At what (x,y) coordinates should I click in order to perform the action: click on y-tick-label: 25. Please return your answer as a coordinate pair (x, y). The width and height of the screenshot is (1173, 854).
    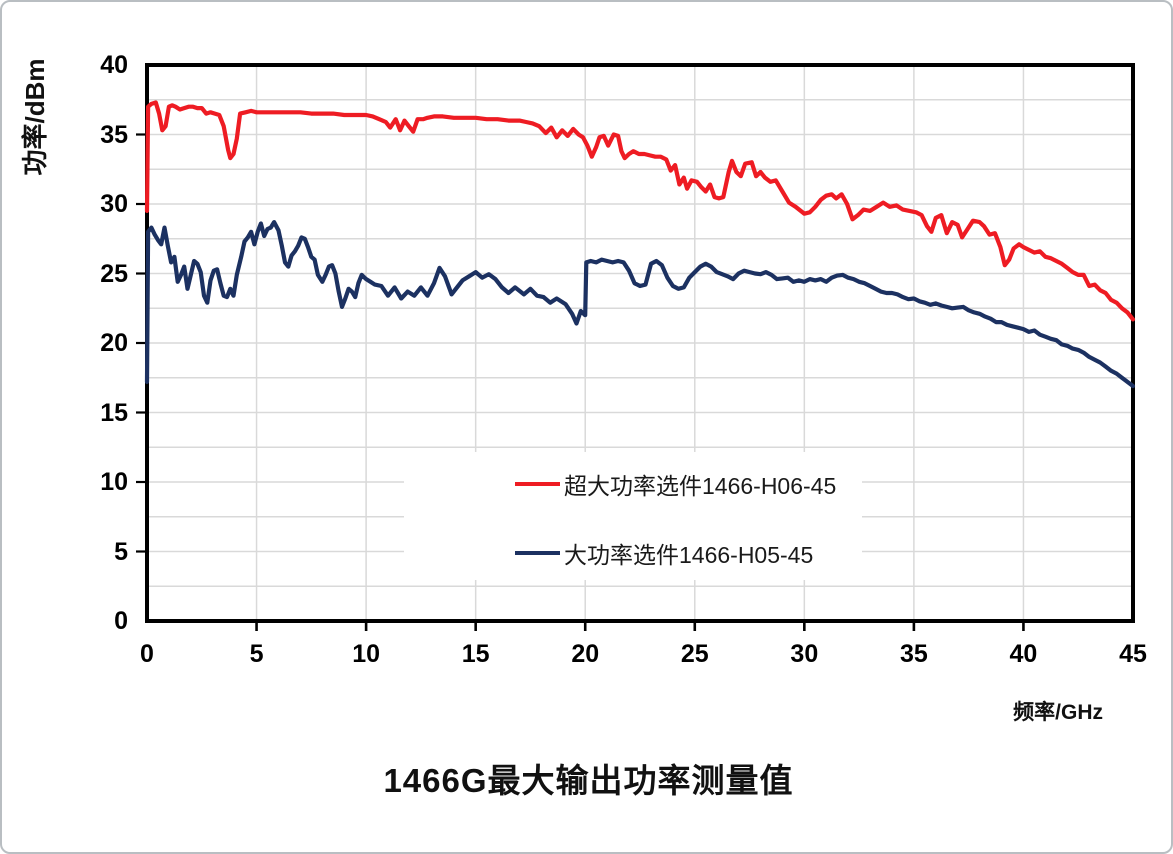
    Looking at the image, I should click on (114, 273).